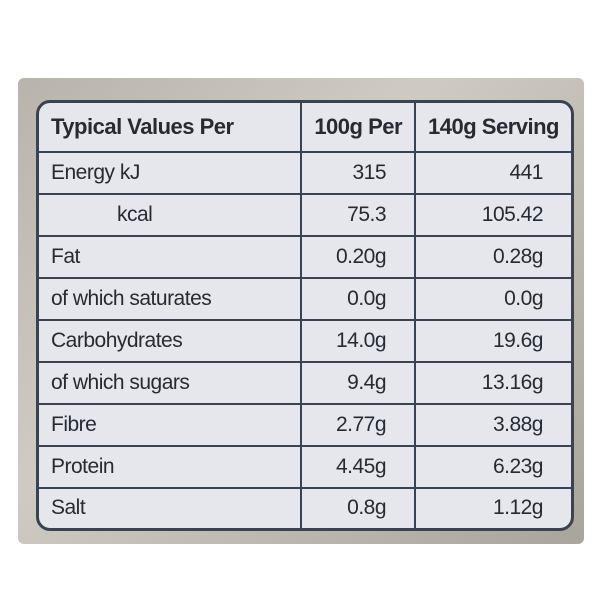 This screenshot has height=600, width=600. I want to click on nutrient-name: of which sugars, so click(171, 382).